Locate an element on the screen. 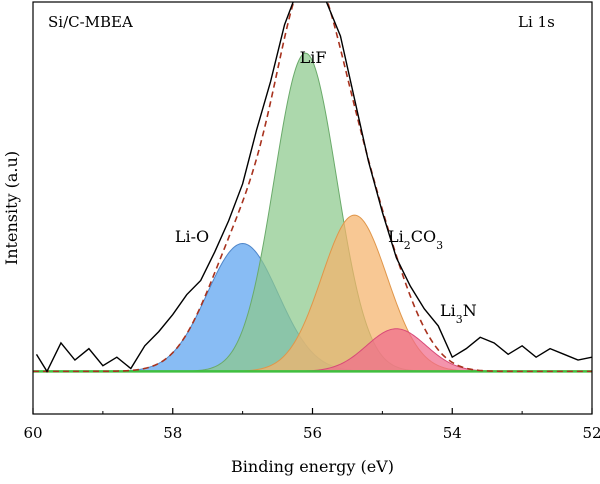  x-tick-label: 56 is located at coordinates (312, 433).